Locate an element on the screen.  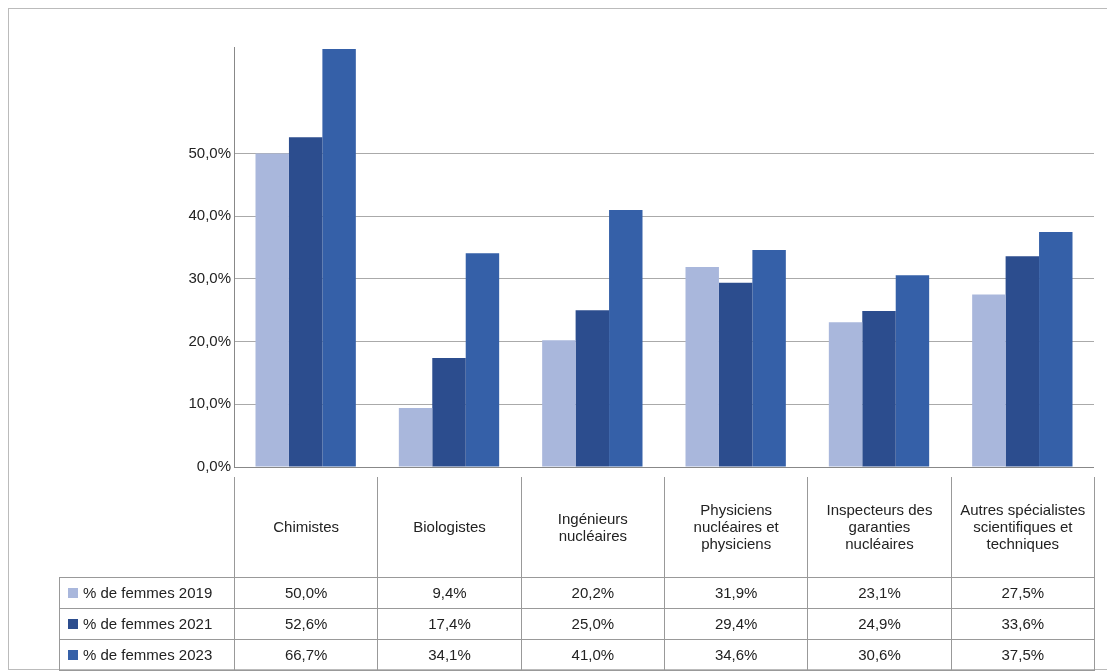
x-tick-label: Chimistes is located at coordinates (306, 527).